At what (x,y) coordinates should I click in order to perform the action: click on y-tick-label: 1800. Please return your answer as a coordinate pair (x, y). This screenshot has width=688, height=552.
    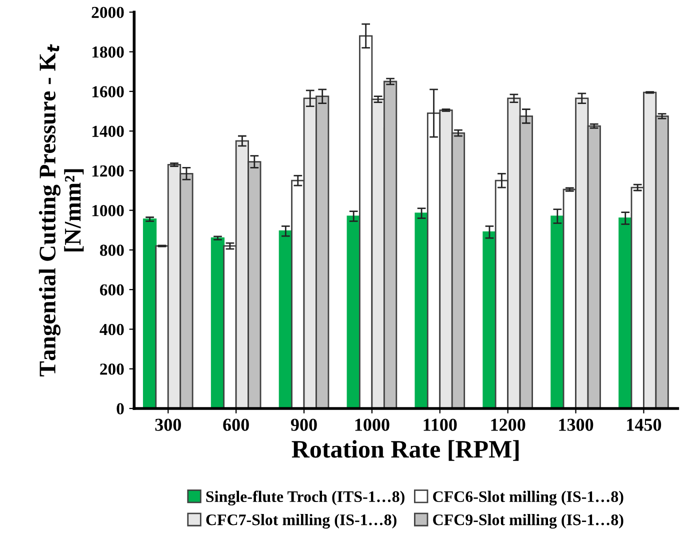
    Looking at the image, I should click on (108, 52).